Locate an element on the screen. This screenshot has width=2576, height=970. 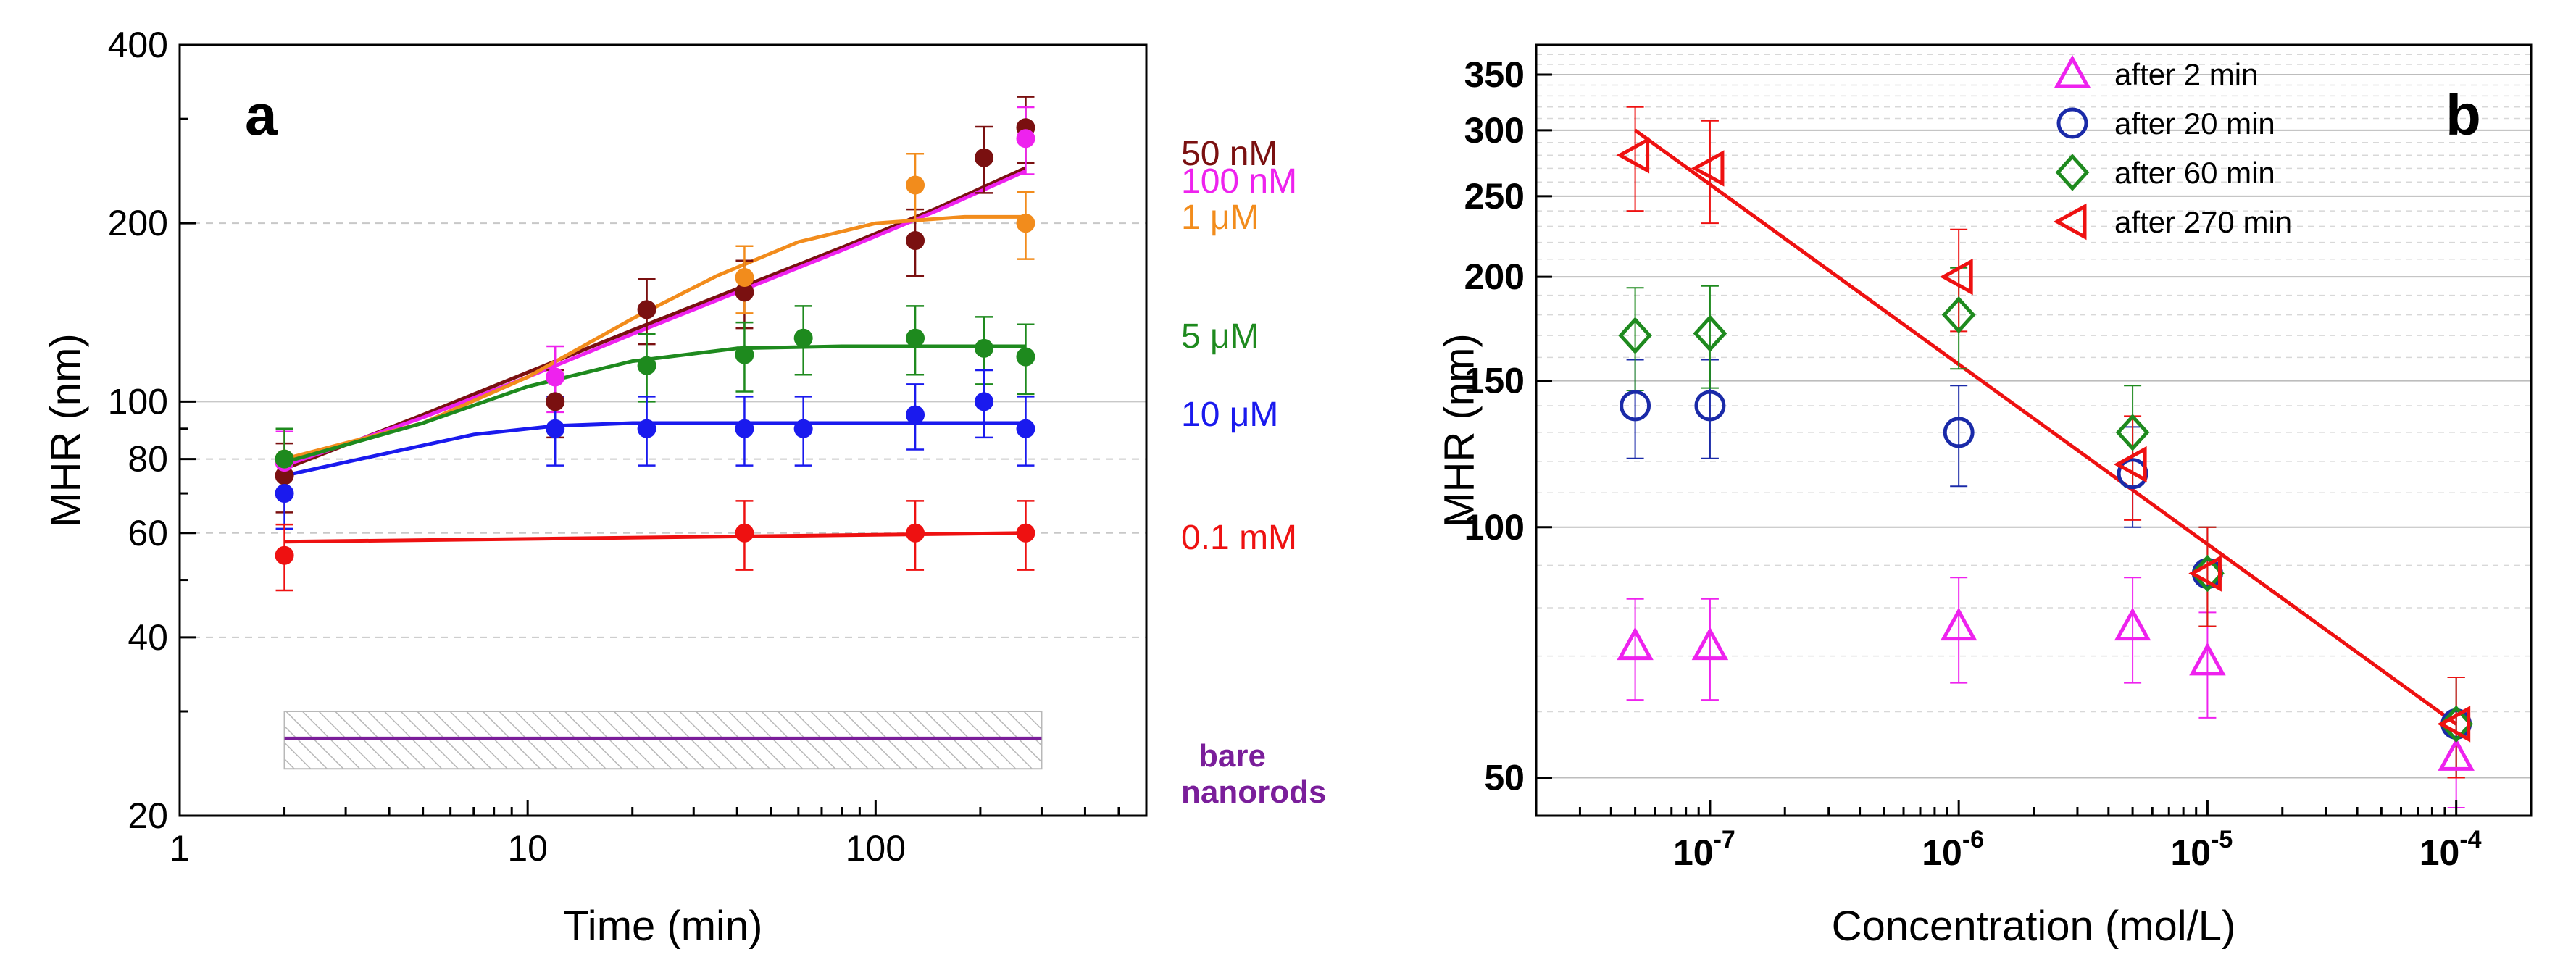
panel-b-y-axis-label: MHR (nm) is located at coordinates (1459, 430).